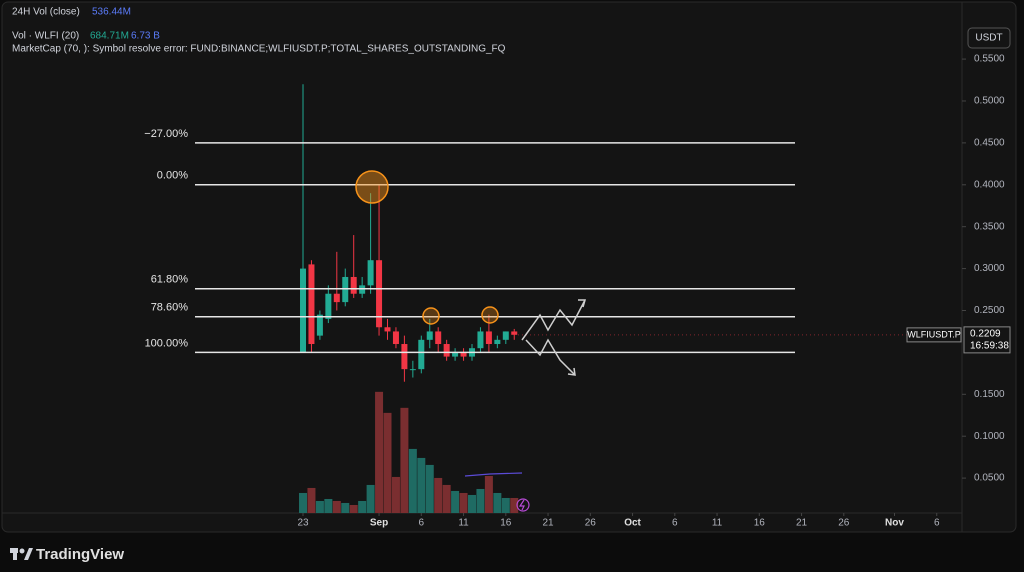 This screenshot has height=572, width=1024. What do you see at coordinates (167, 343) in the screenshot?
I see `fib-label: 100.00%` at bounding box center [167, 343].